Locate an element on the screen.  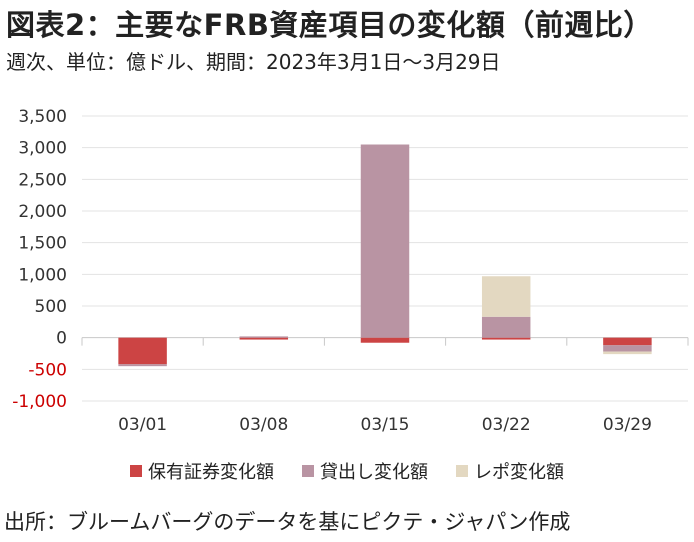
legend-label: レポ変化額 is located at coordinates (519, 472).